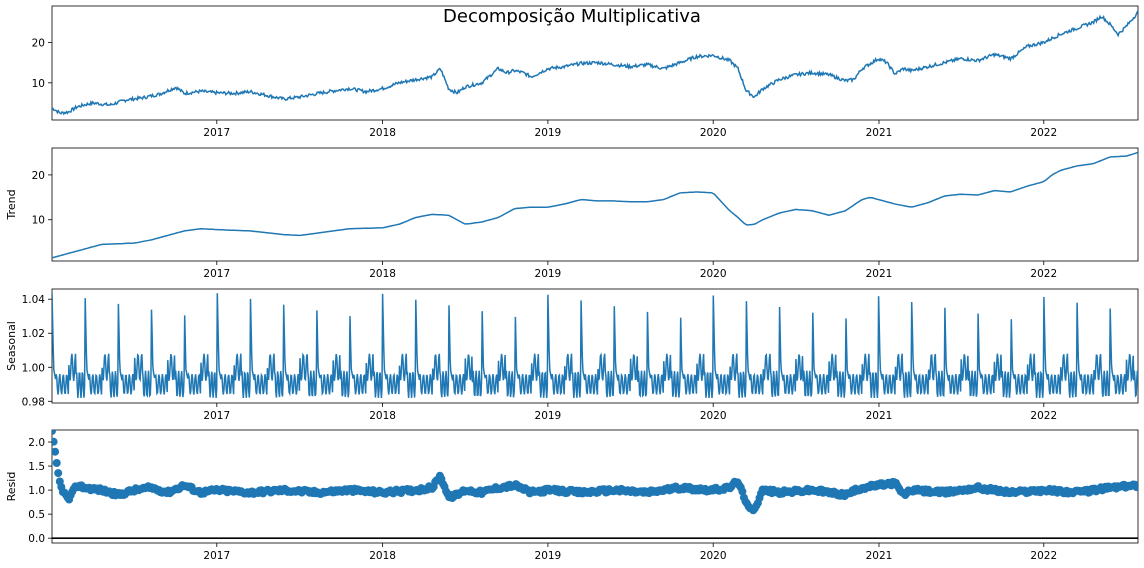 Image resolution: width=1144 pixels, height=568 pixels. Describe the element at coordinates (11, 487) in the screenshot. I see `y-axis-label: Resid` at that location.